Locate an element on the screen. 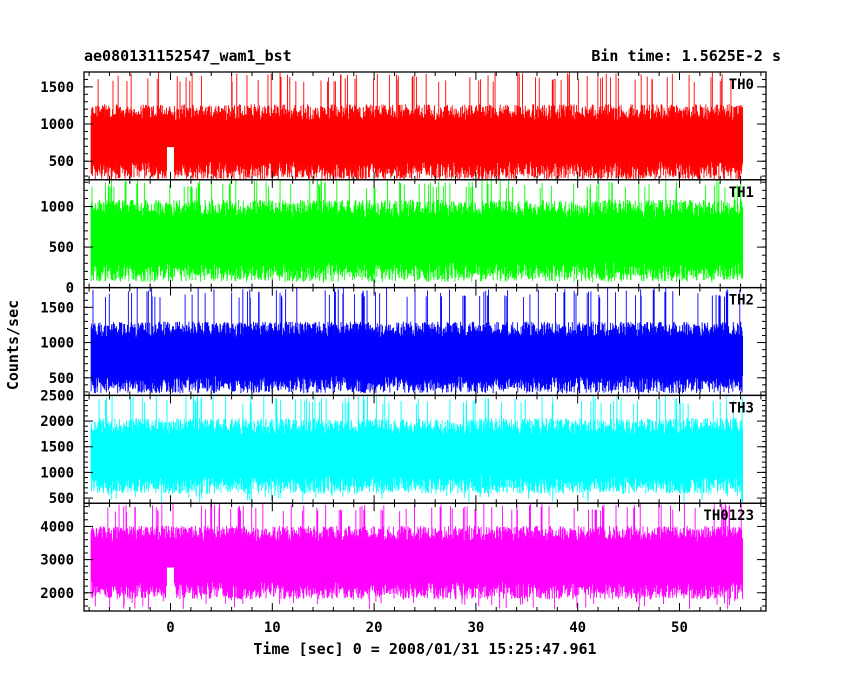 The image size is (850, 680). x-tick-label: 50 is located at coordinates (679, 628).